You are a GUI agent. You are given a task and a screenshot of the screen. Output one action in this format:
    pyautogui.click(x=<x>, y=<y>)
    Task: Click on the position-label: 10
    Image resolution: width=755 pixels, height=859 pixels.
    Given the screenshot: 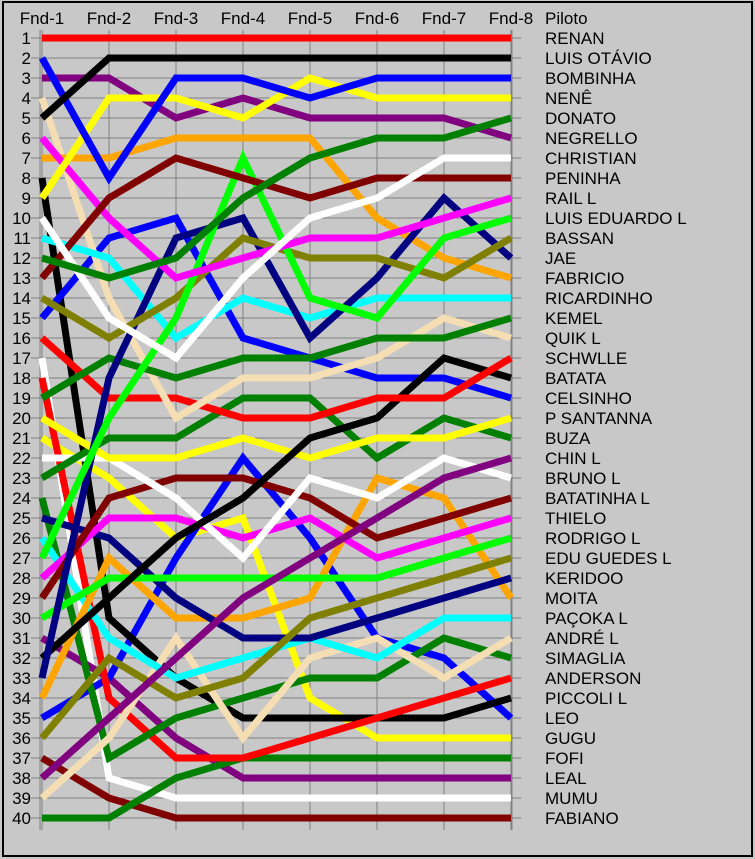 What is the action you would take?
    pyautogui.click(x=21, y=218)
    